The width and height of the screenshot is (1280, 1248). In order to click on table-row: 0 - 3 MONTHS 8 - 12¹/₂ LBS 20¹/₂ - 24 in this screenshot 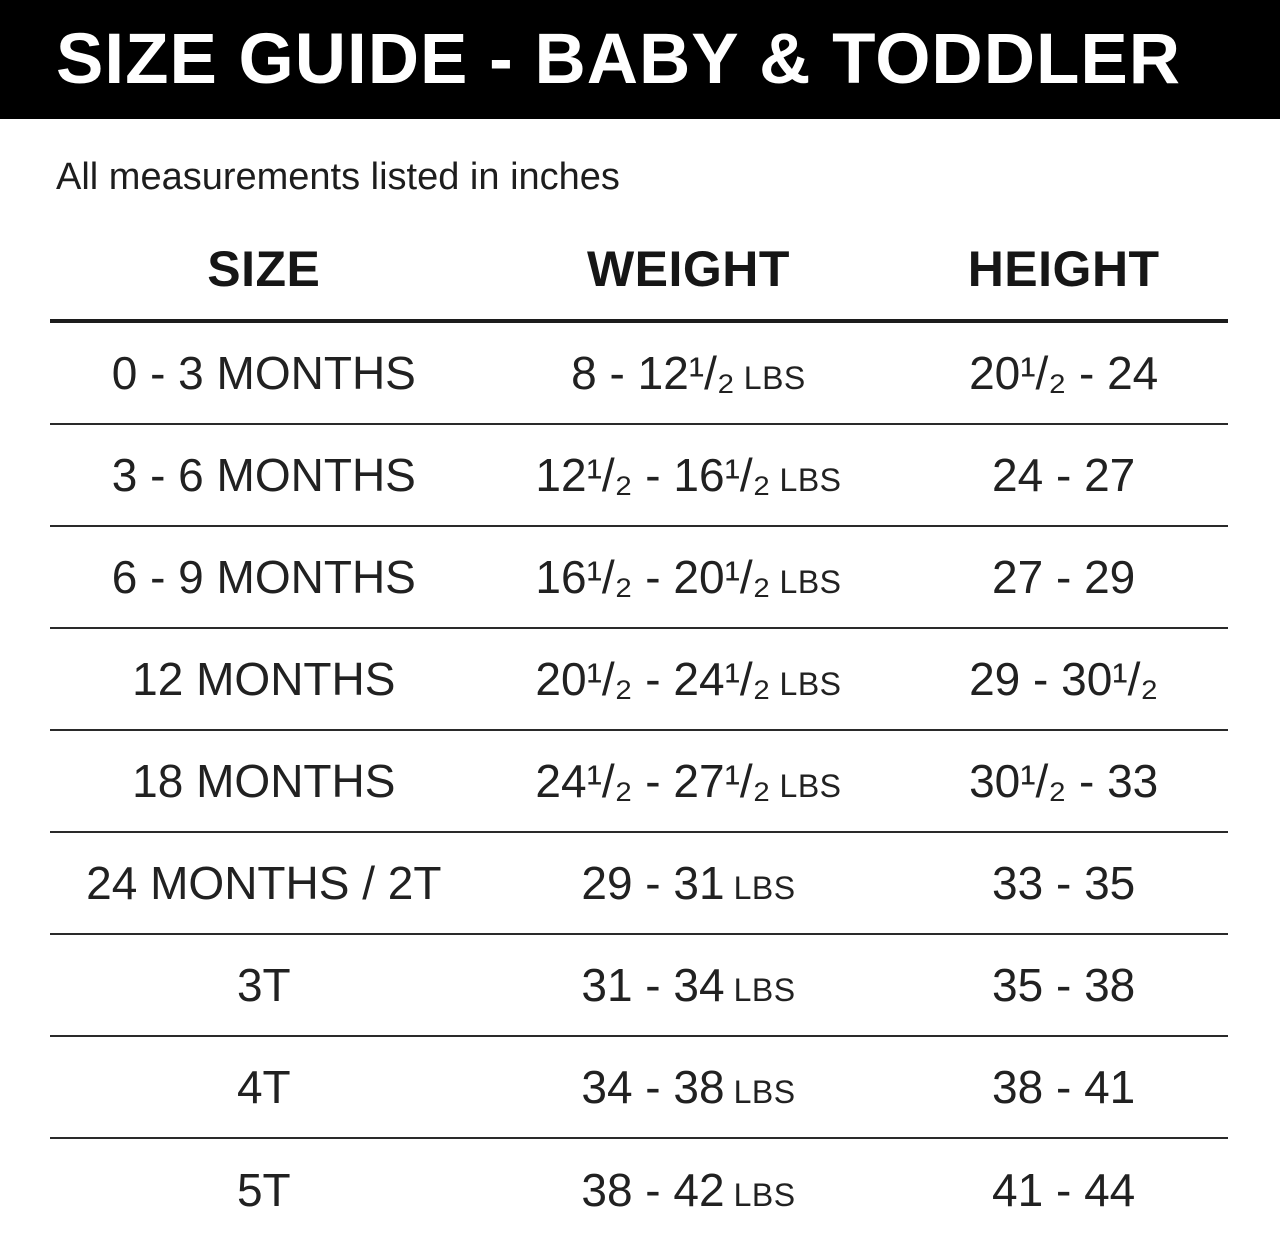, I will do `click(639, 374)`.